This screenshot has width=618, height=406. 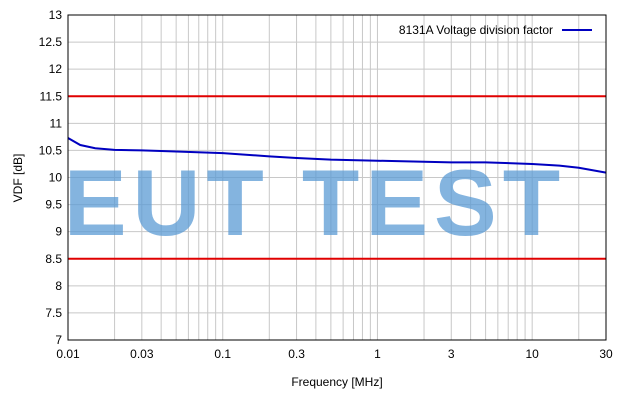 What do you see at coordinates (142, 354) in the screenshot?
I see `x-tick-label: 0.03` at bounding box center [142, 354].